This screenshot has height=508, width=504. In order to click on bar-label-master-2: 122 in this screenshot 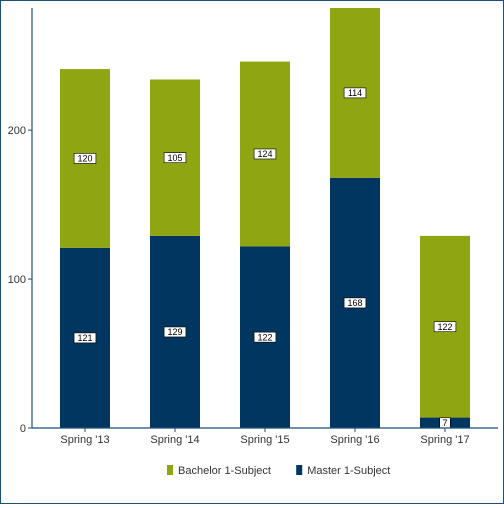, I will do `click(265, 337)`.